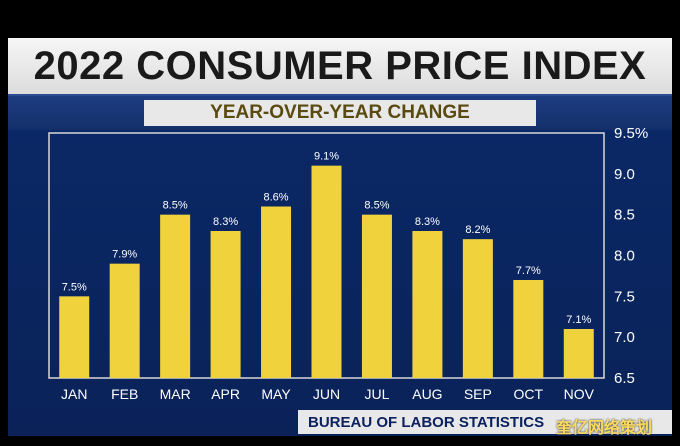 The image size is (680, 446). I want to click on bar-jun, so click(326, 271).